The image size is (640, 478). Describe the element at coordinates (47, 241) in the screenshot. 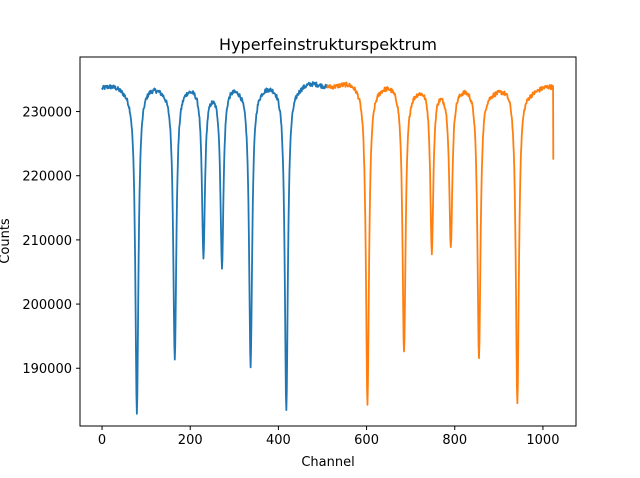

I see `y-tick-label: 210000` at that location.